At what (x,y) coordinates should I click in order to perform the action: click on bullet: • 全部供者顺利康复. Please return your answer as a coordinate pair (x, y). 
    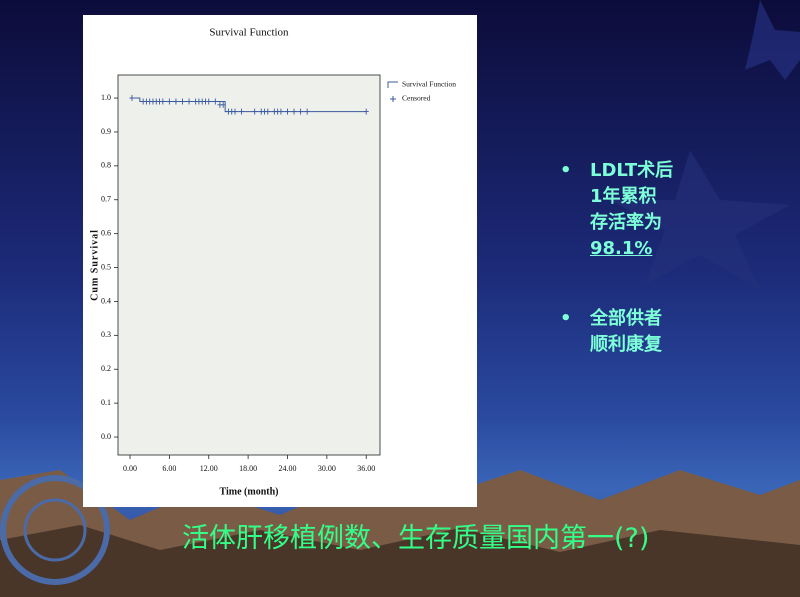
    Looking at the image, I should click on (611, 332).